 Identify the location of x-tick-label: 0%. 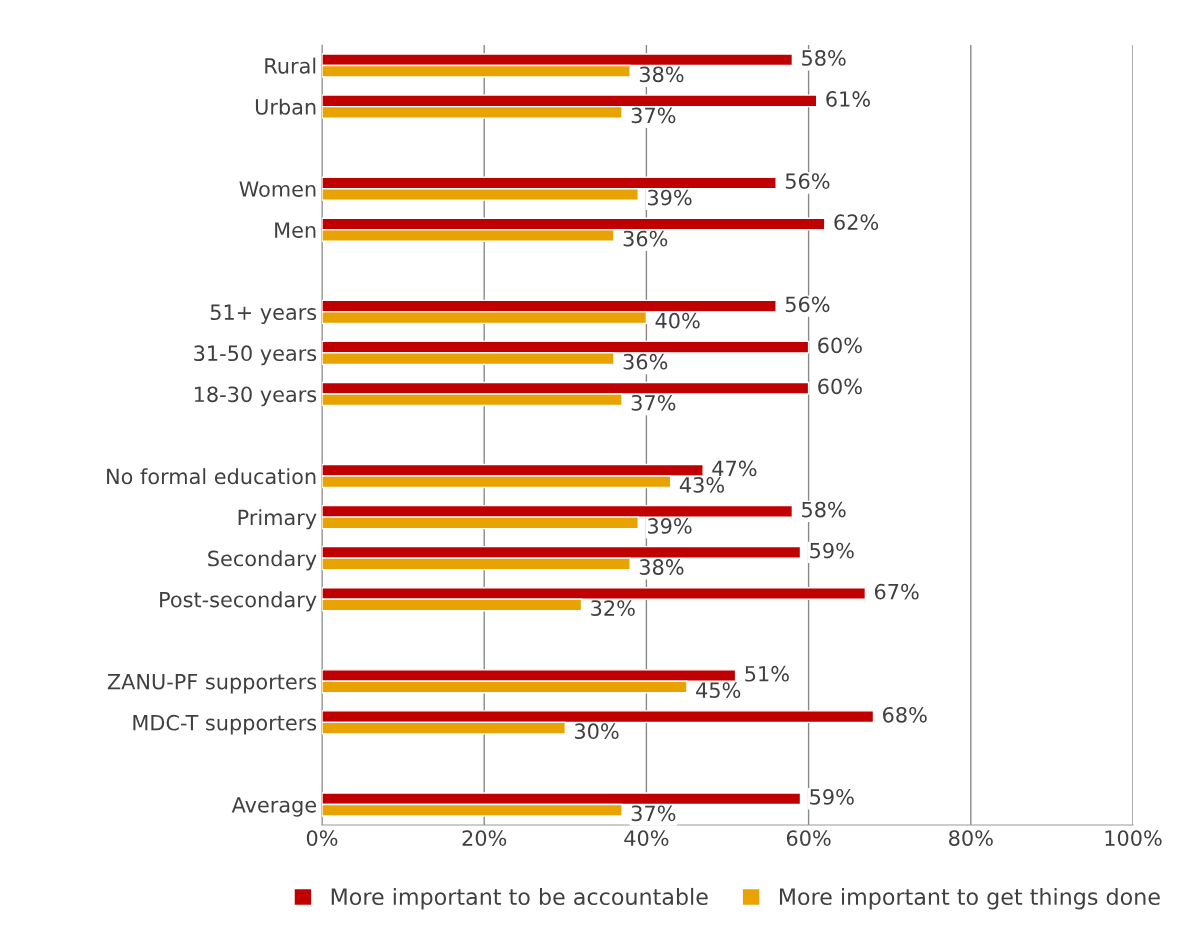
(322, 838).